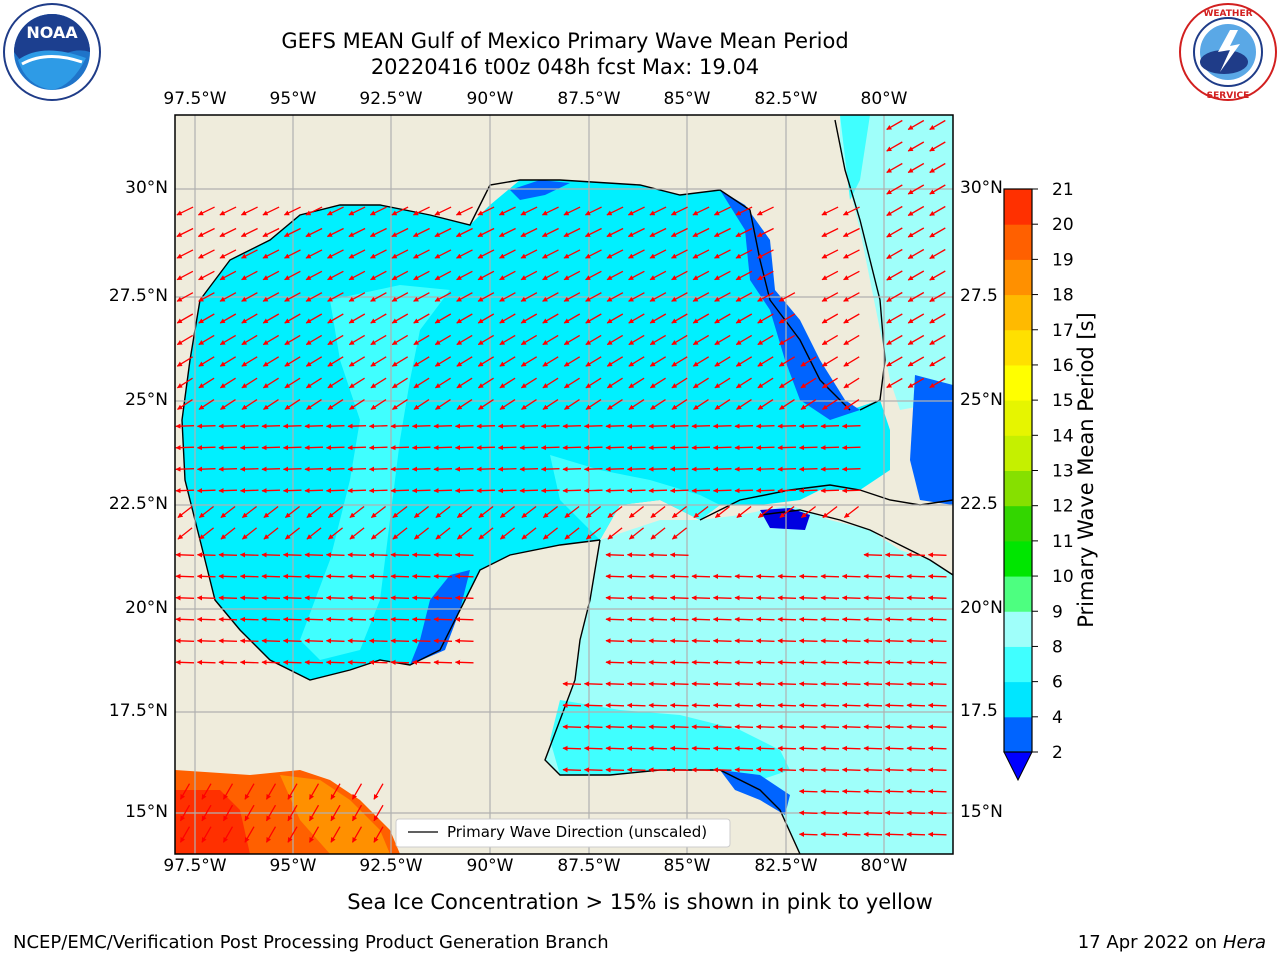 The height and width of the screenshot is (960, 1280). What do you see at coordinates (826, 530) in the screenshot?
I see `cuba-coastline` at bounding box center [826, 530].